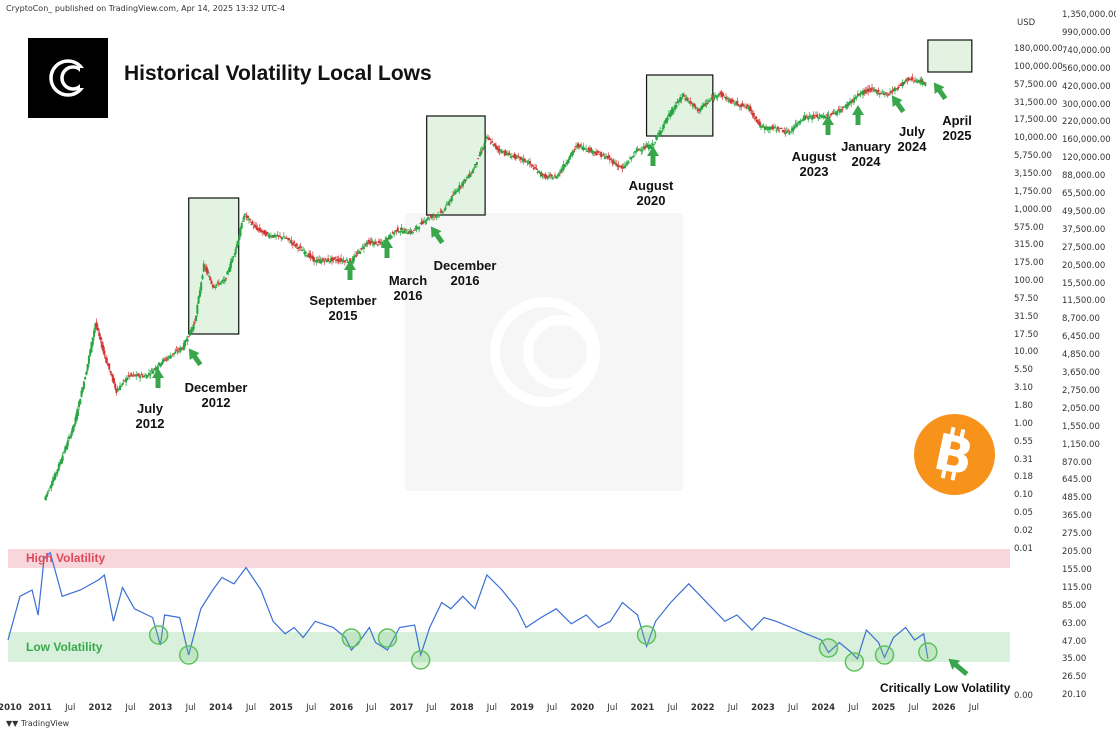  What do you see at coordinates (884, 655) in the screenshot?
I see `volatility-low-circle` at bounding box center [884, 655].